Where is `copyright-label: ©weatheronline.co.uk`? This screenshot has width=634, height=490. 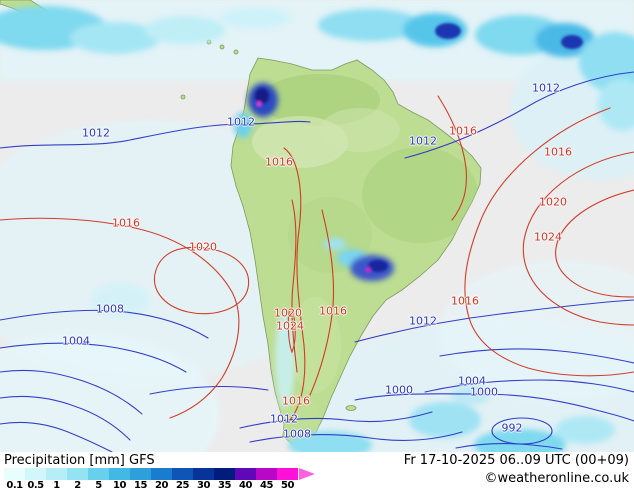 copyright-label: ©weatheronline.co.uk is located at coordinates (556, 478).